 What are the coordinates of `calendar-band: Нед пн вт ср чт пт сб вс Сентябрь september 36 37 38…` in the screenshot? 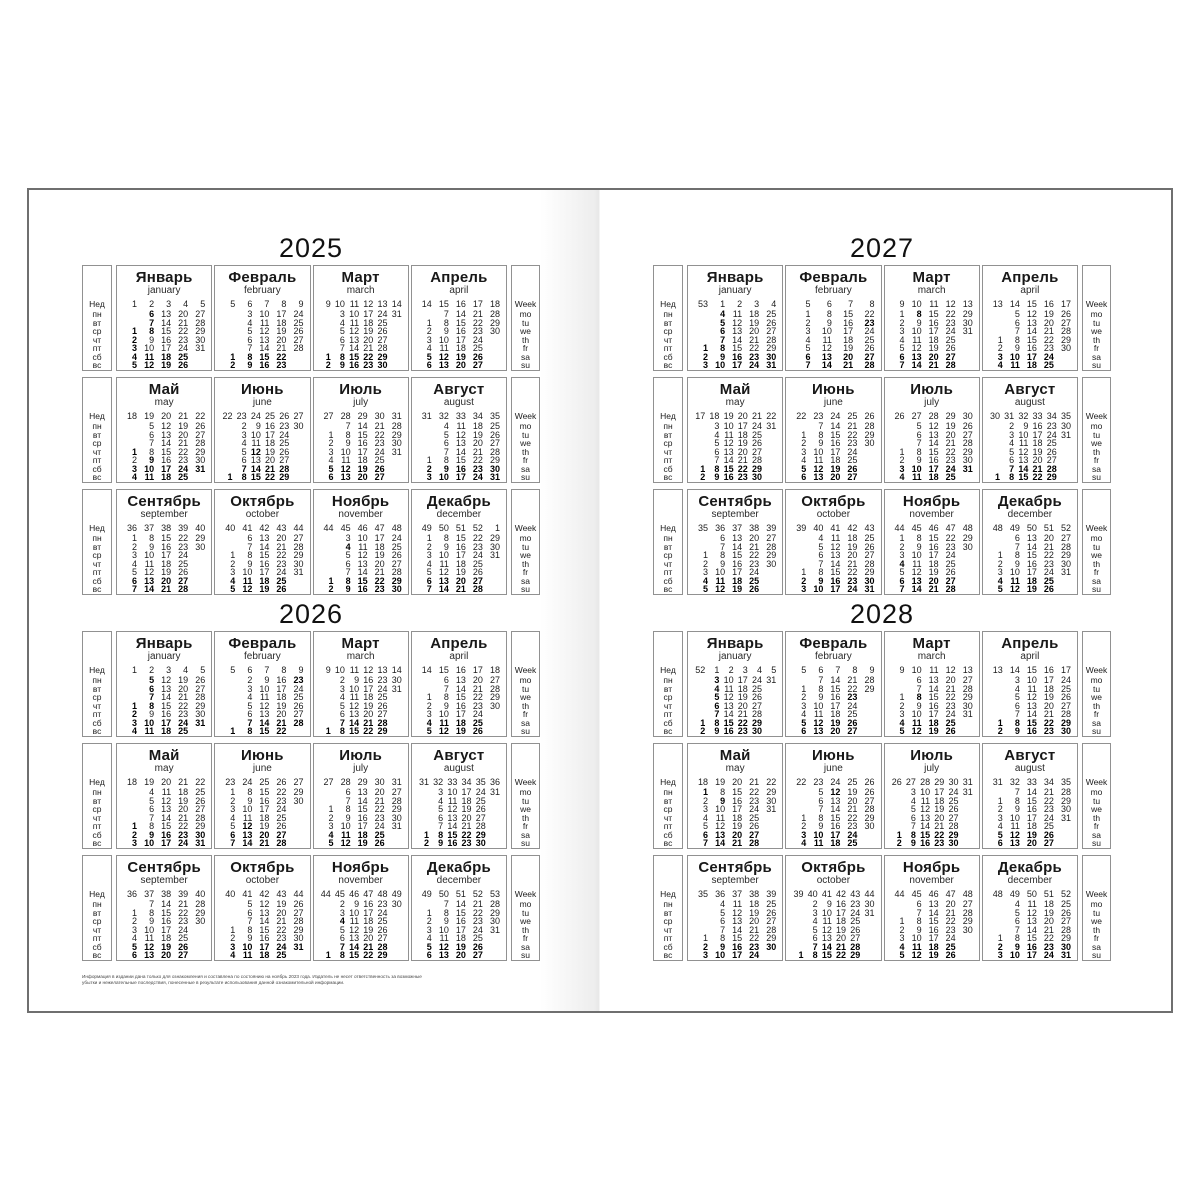 It's located at (311, 542).